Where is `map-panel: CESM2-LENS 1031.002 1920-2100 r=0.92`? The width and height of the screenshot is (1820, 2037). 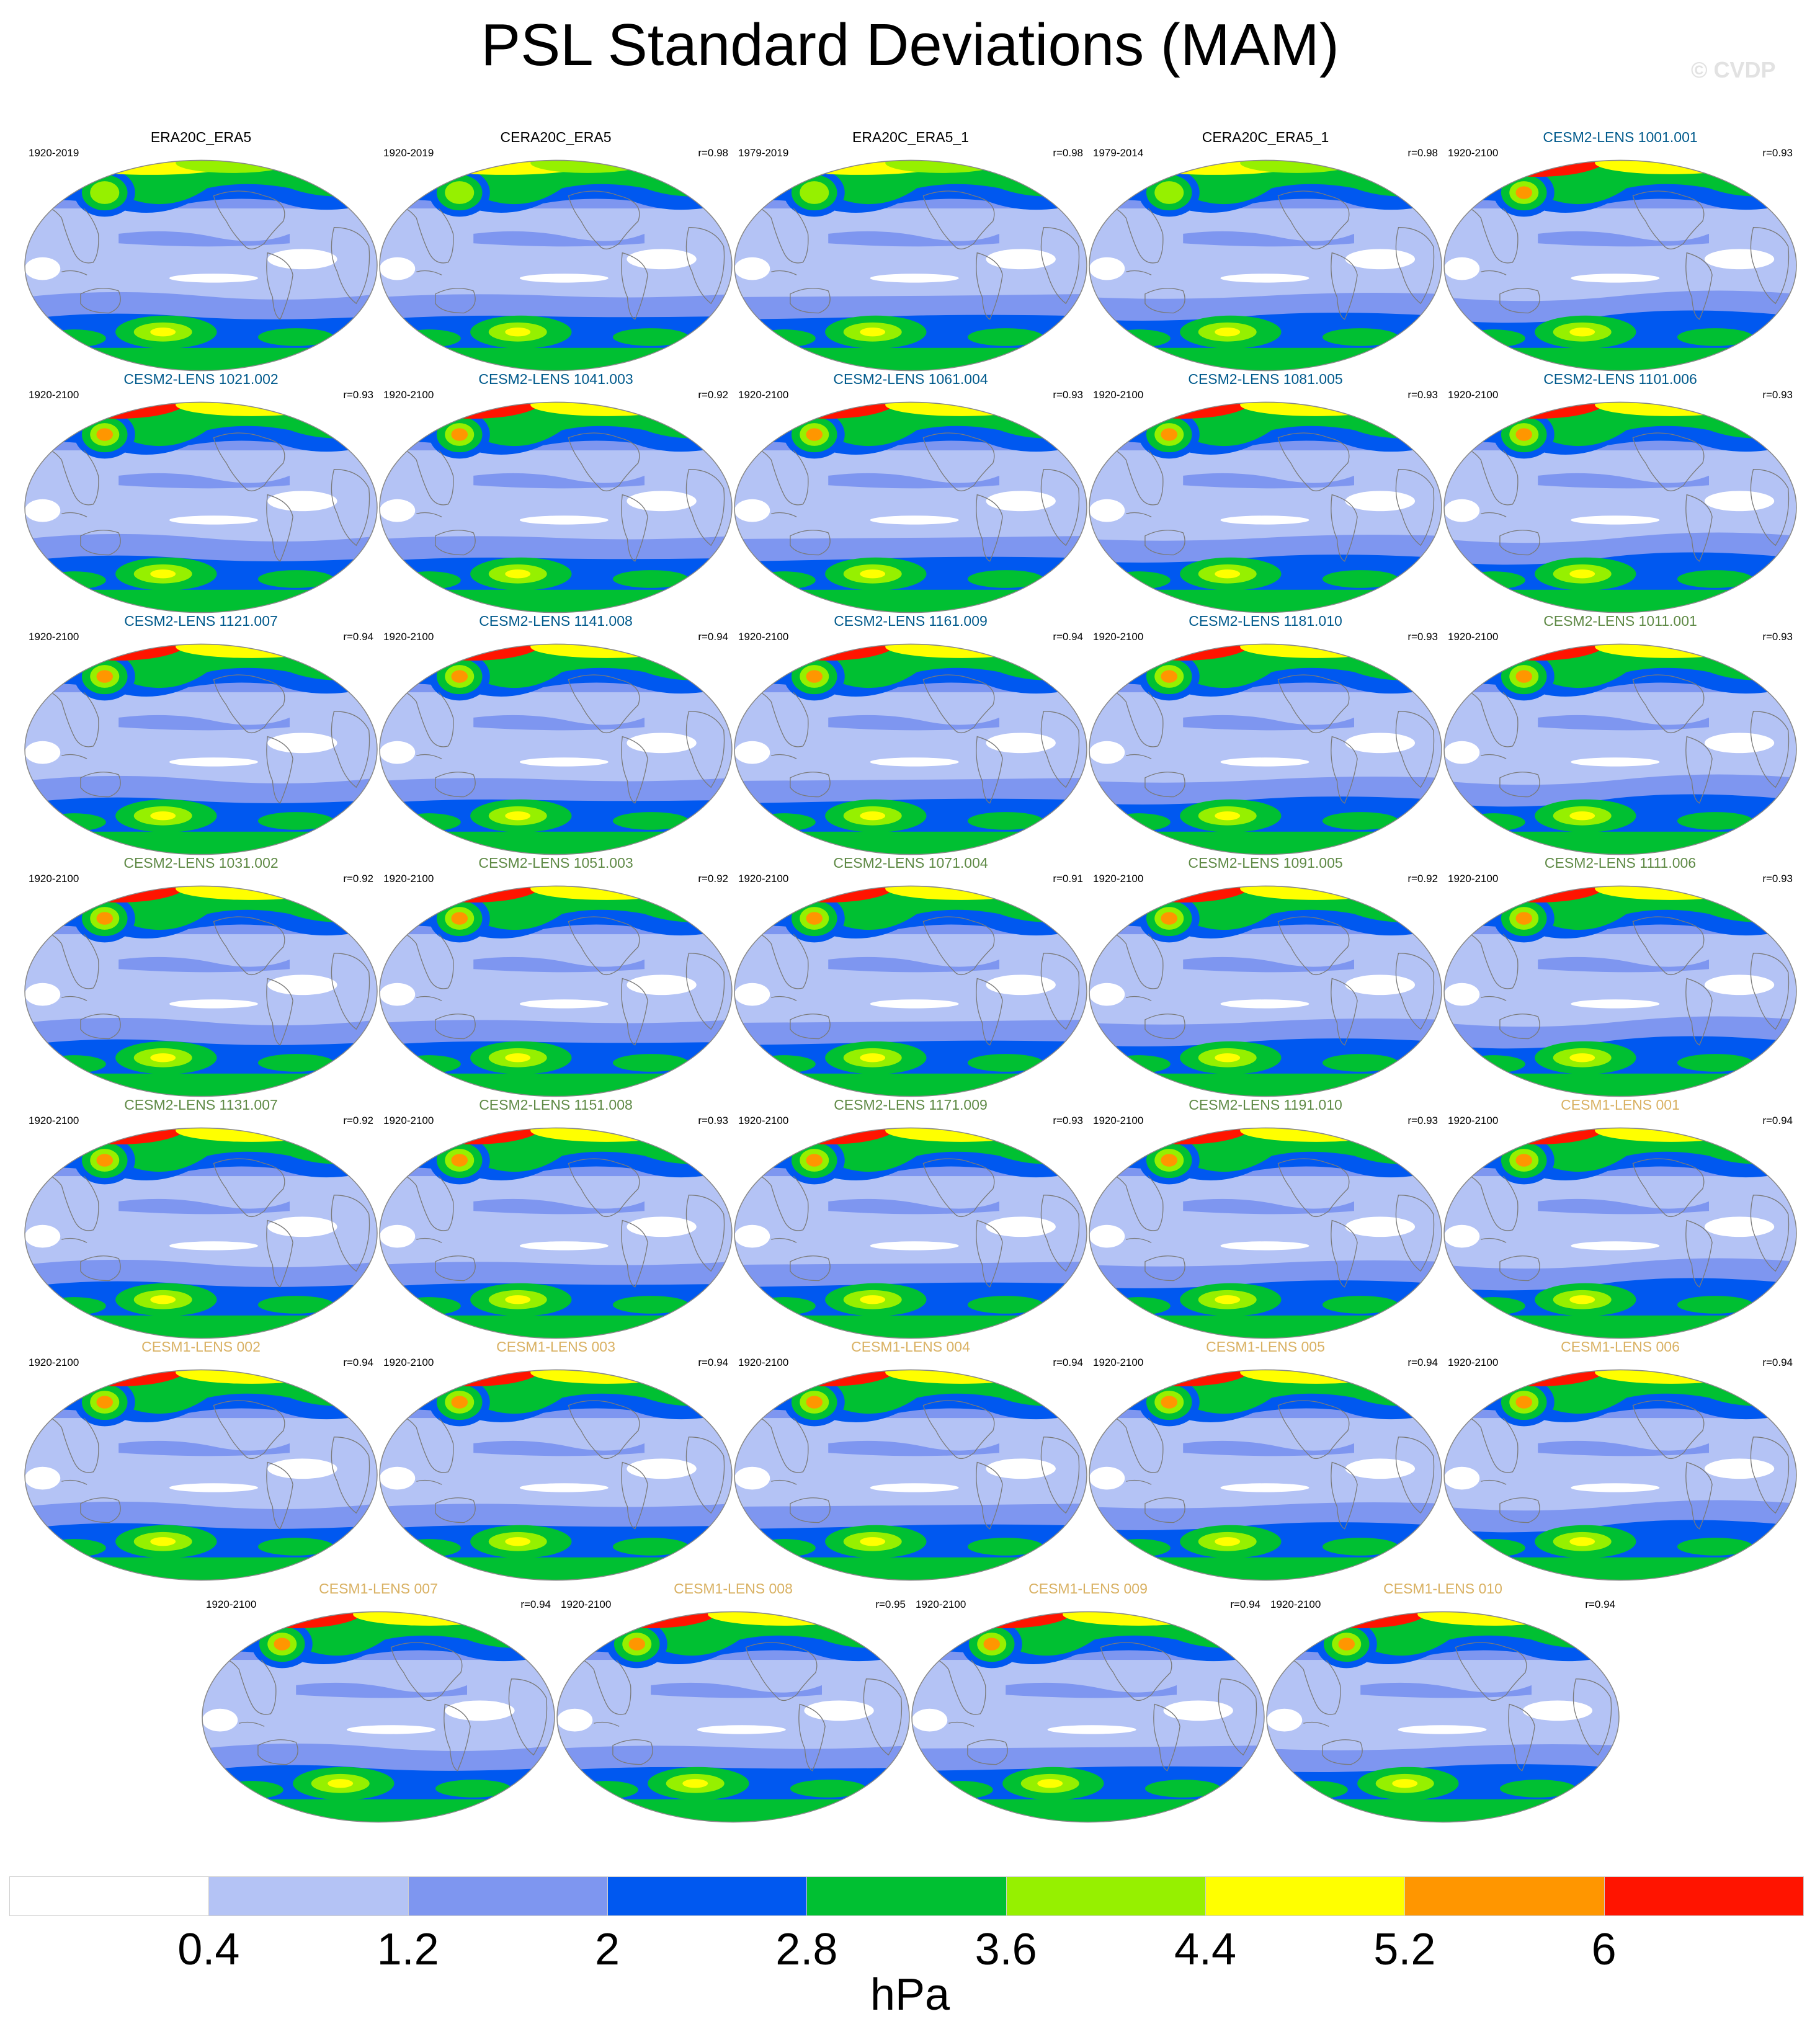 map-panel: CESM2-LENS 1031.002 1920-2100 r=0.92 is located at coordinates (201, 977).